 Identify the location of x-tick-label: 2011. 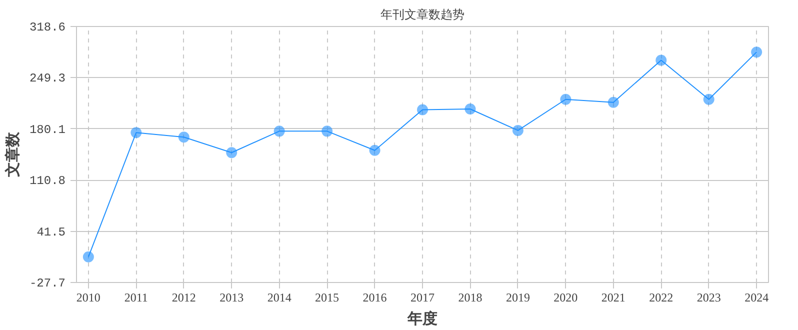
(136, 297).